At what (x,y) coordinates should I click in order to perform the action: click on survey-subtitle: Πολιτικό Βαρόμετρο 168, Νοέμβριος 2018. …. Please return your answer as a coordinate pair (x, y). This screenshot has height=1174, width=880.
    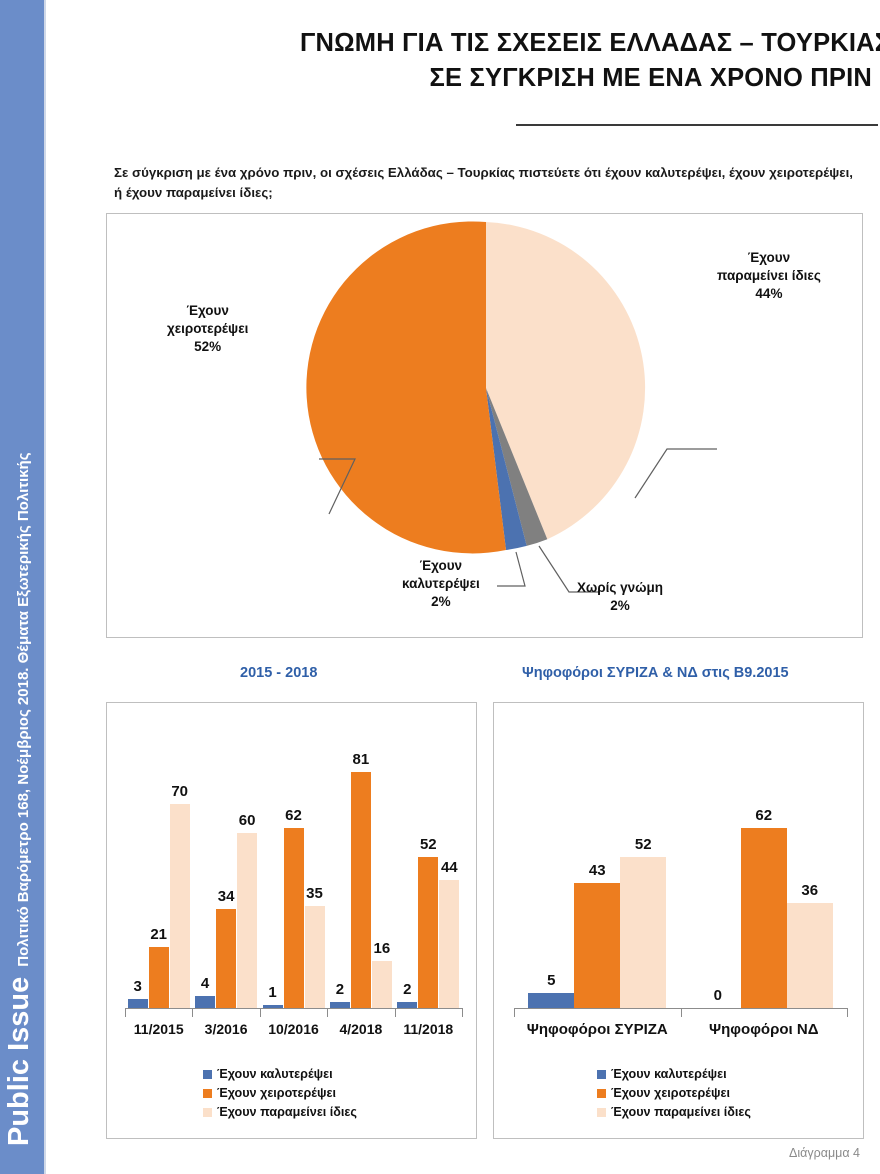
    Looking at the image, I should click on (23, 709).